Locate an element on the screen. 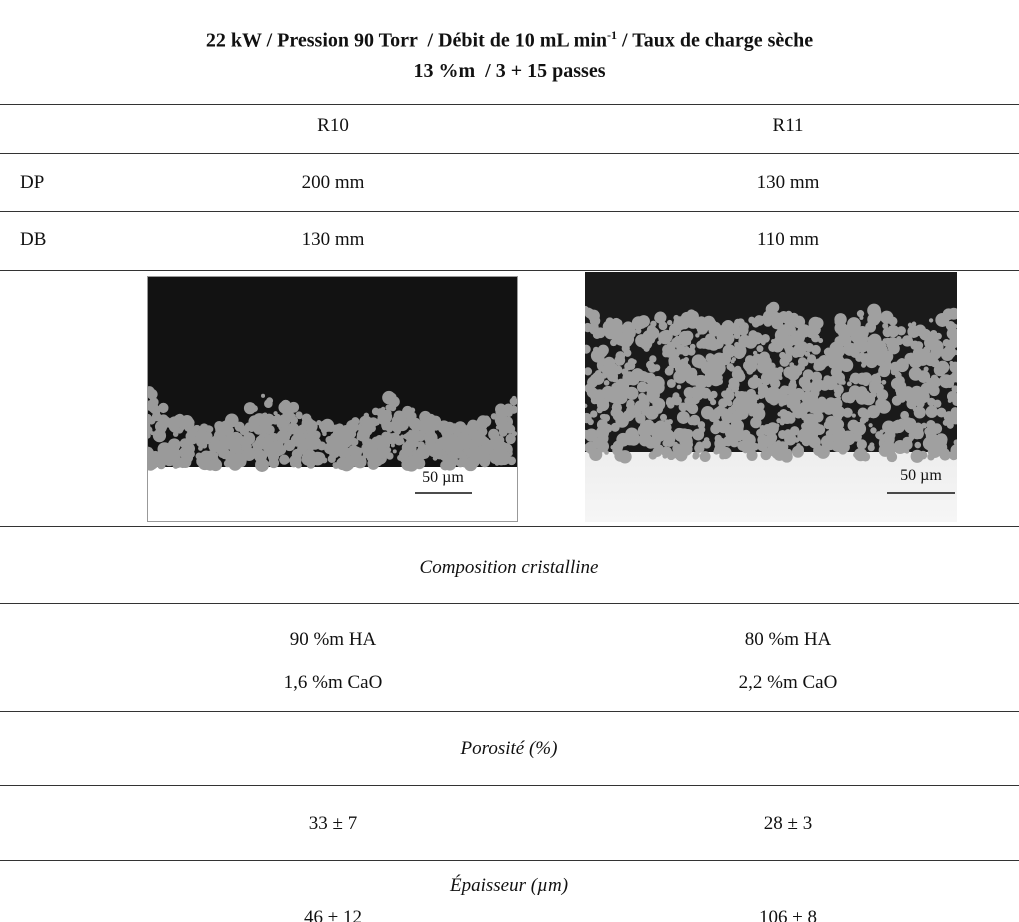 The image size is (1019, 922). cell: 130 mm is located at coordinates (788, 182).